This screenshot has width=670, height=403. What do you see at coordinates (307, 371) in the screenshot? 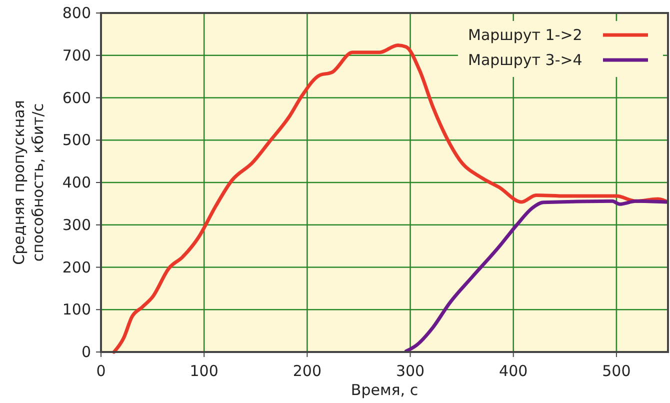
I see `x-tick-label: 200` at bounding box center [307, 371].